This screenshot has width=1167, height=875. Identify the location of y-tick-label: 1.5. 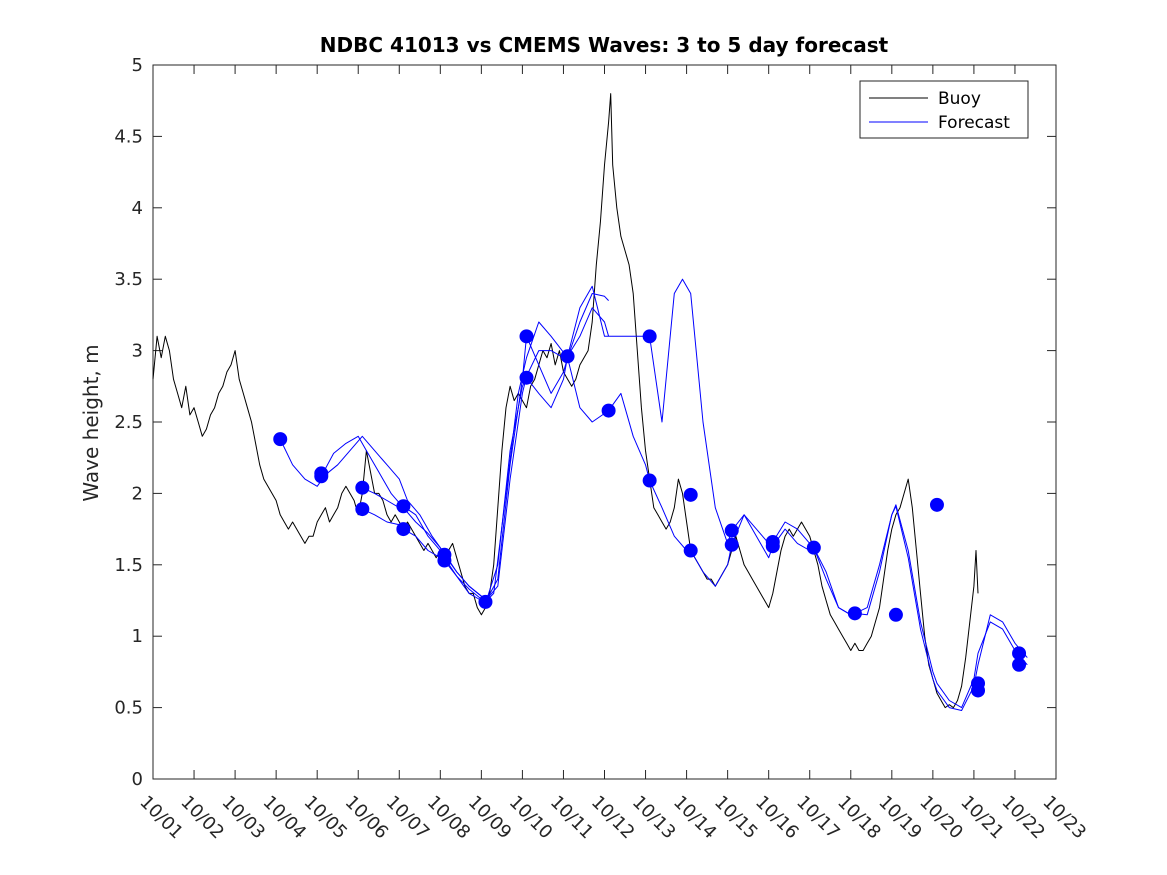
(128, 565).